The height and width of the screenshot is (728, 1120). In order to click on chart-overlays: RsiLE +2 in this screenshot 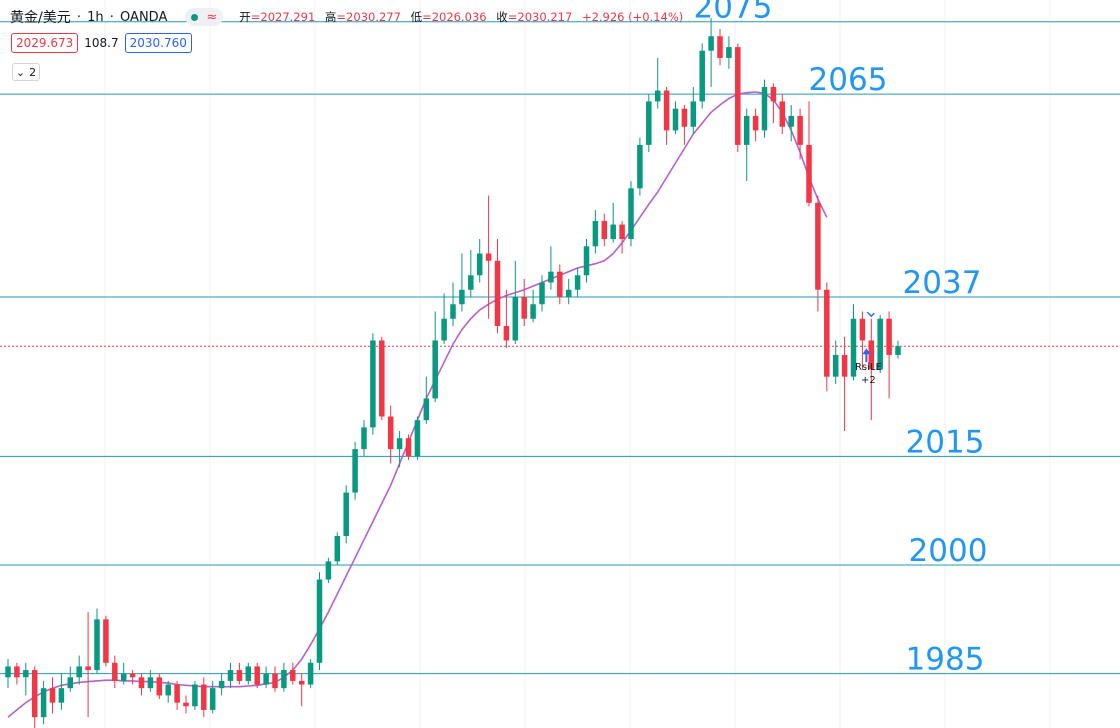, I will do `click(868, 348)`.